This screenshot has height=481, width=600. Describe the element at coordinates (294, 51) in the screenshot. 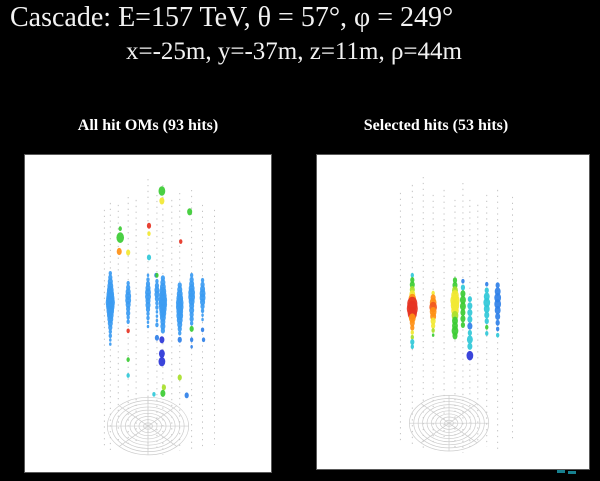

I see `event-vertex-coordinates: x=-25m, y=-37m, z=11m, ρ=44m` at that location.